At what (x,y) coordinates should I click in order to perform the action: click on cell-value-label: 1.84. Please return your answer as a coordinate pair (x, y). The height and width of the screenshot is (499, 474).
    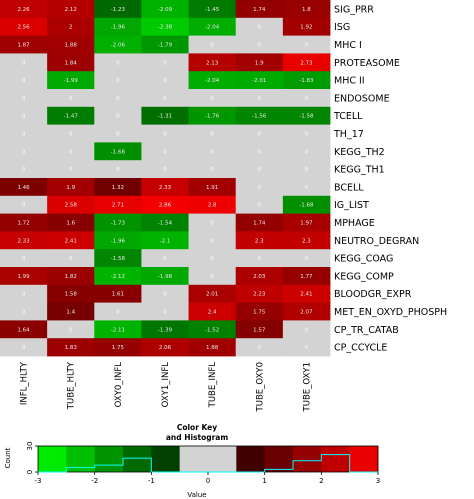
    Looking at the image, I should click on (71, 63).